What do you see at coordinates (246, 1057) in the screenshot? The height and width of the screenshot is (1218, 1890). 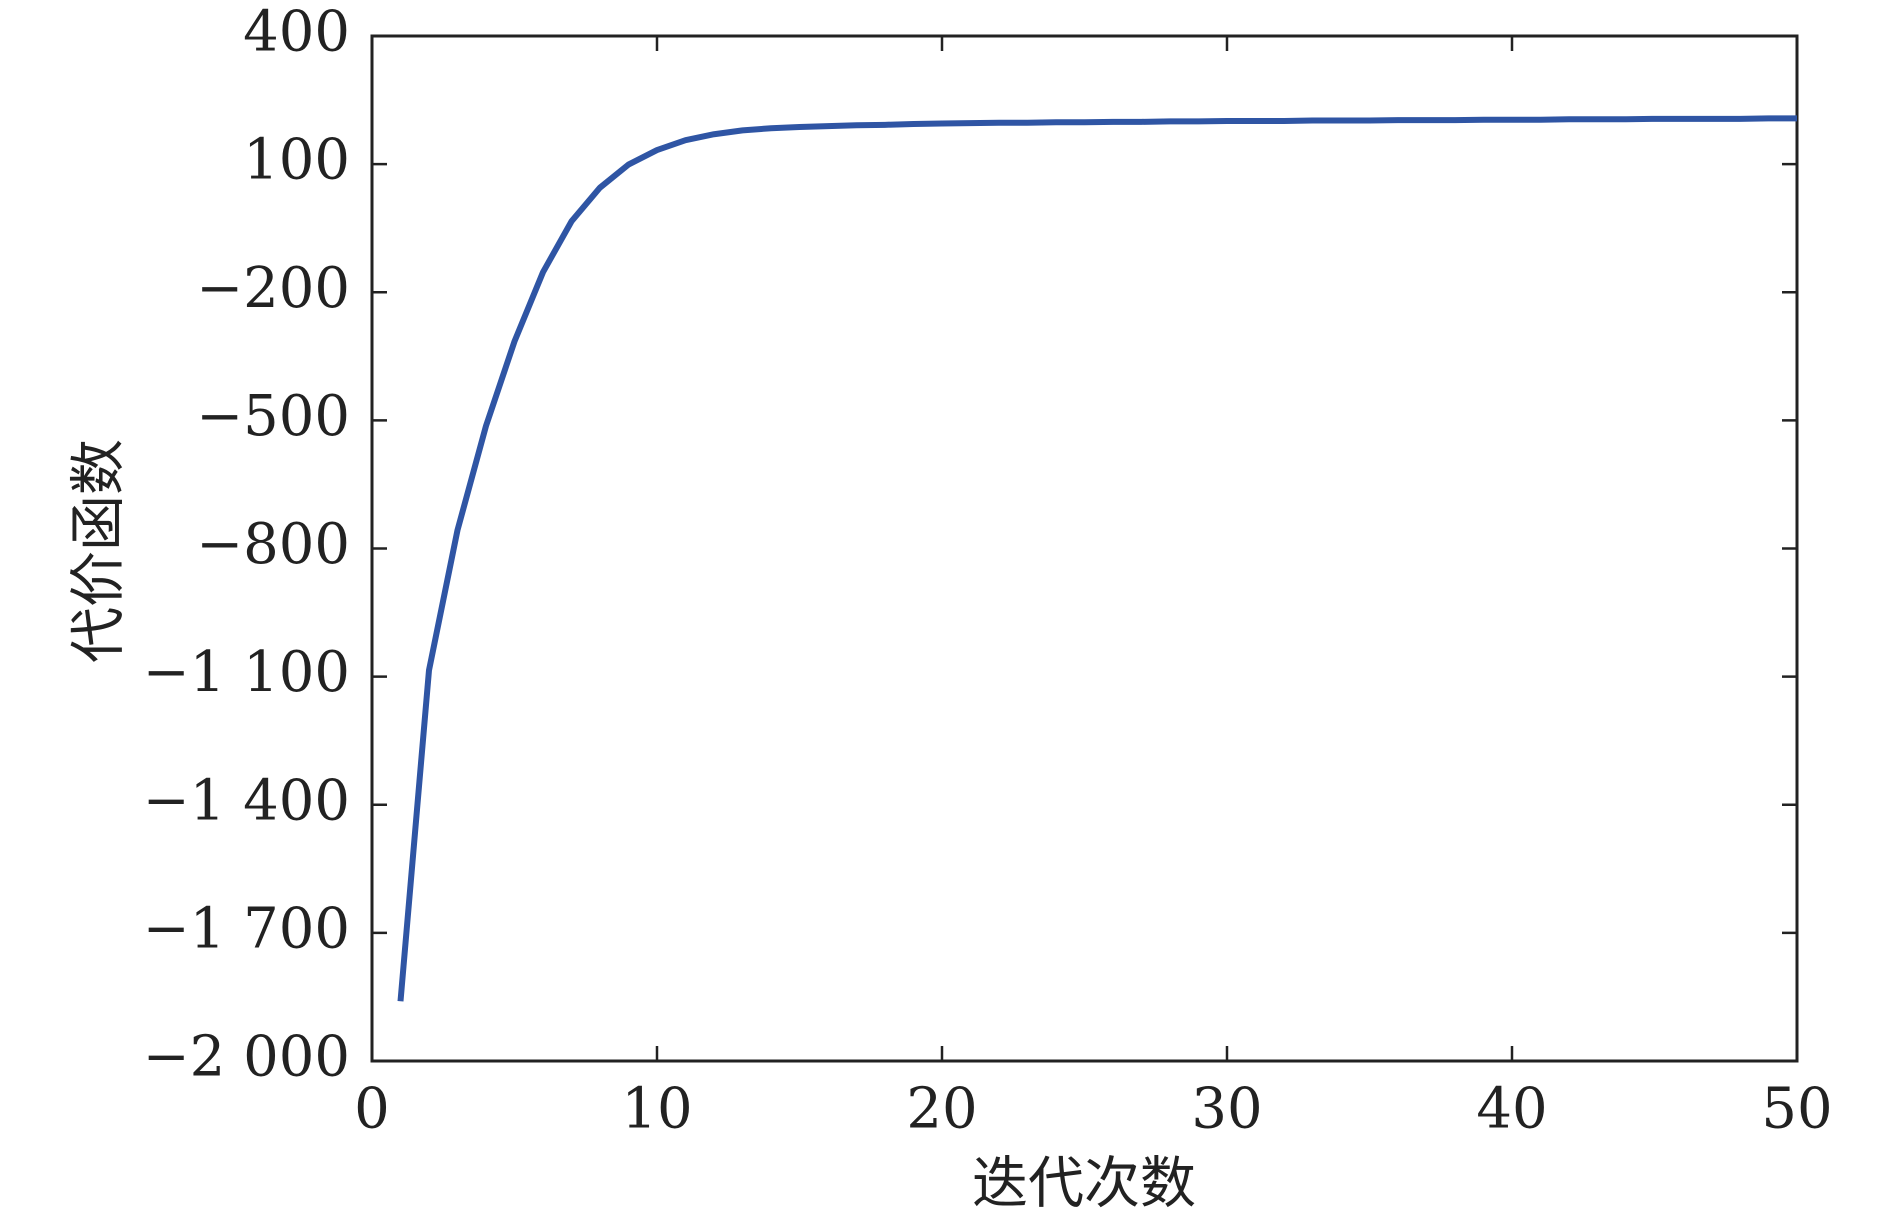 I see `y-tick-label: −2 000` at bounding box center [246, 1057].